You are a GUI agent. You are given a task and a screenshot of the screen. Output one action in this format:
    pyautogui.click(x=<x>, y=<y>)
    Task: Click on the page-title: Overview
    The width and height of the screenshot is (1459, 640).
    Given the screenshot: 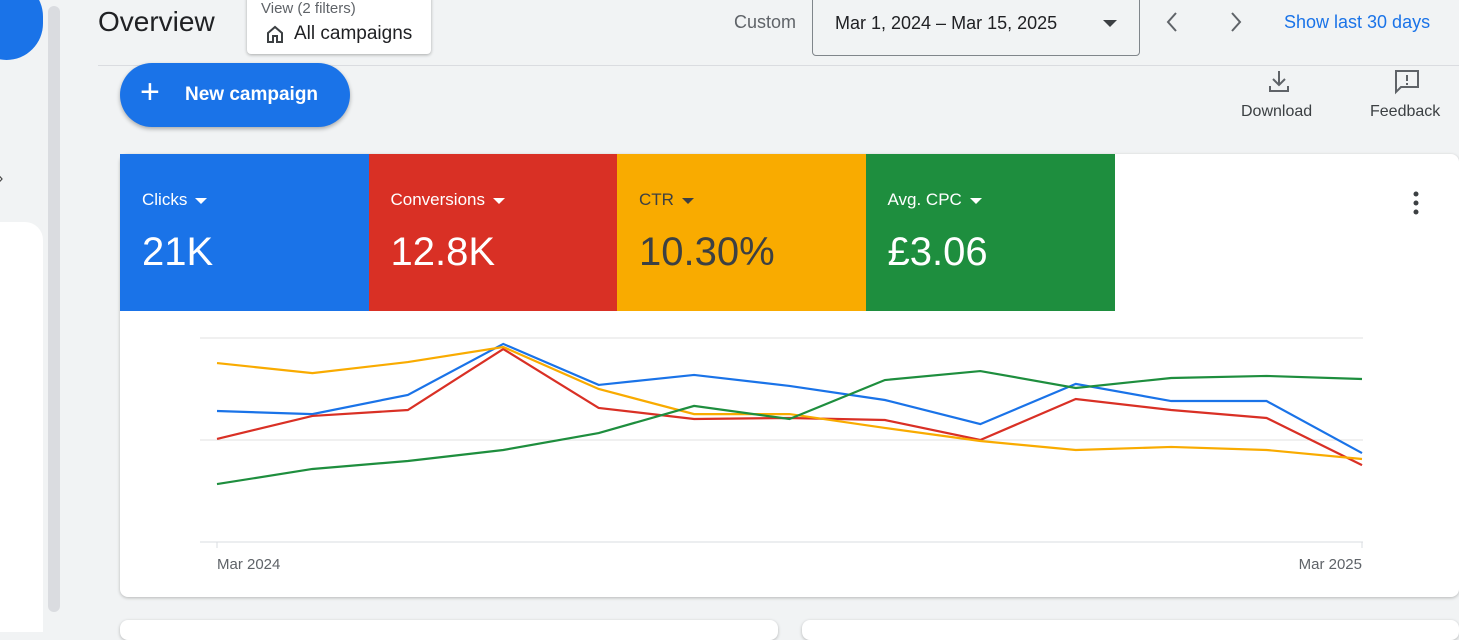 What is the action you would take?
    pyautogui.click(x=156, y=21)
    